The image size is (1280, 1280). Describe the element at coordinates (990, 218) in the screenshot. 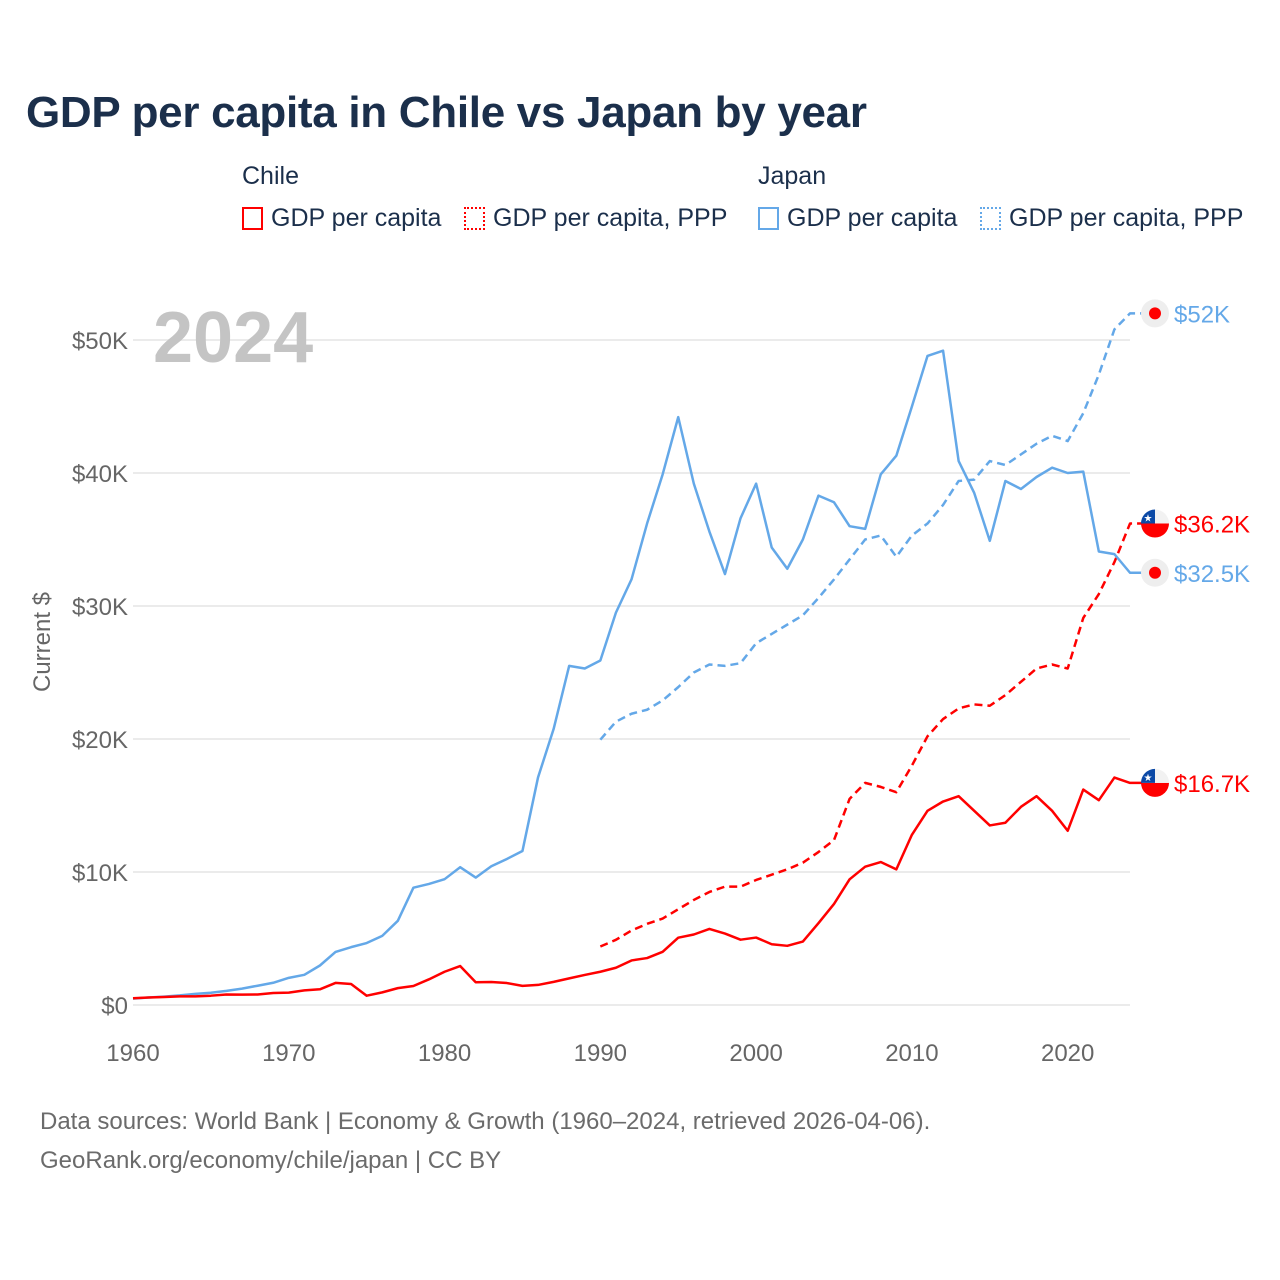

I see `legend-swatch-dotted-blue` at that location.